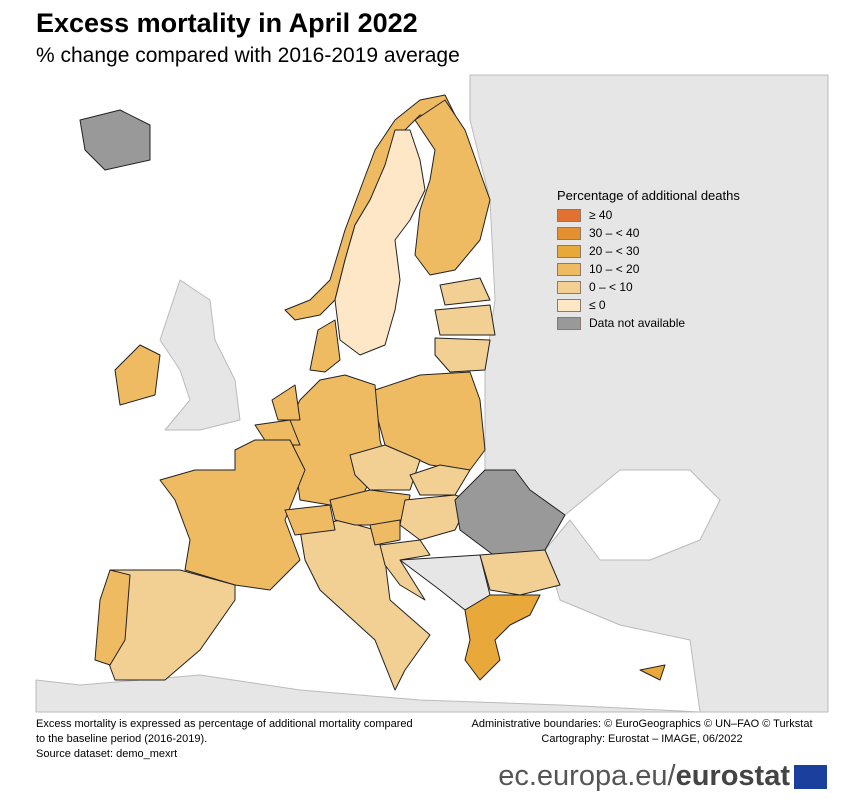 The image size is (847, 800). What do you see at coordinates (310, 520) in the screenshot?
I see `country-ch` at bounding box center [310, 520].